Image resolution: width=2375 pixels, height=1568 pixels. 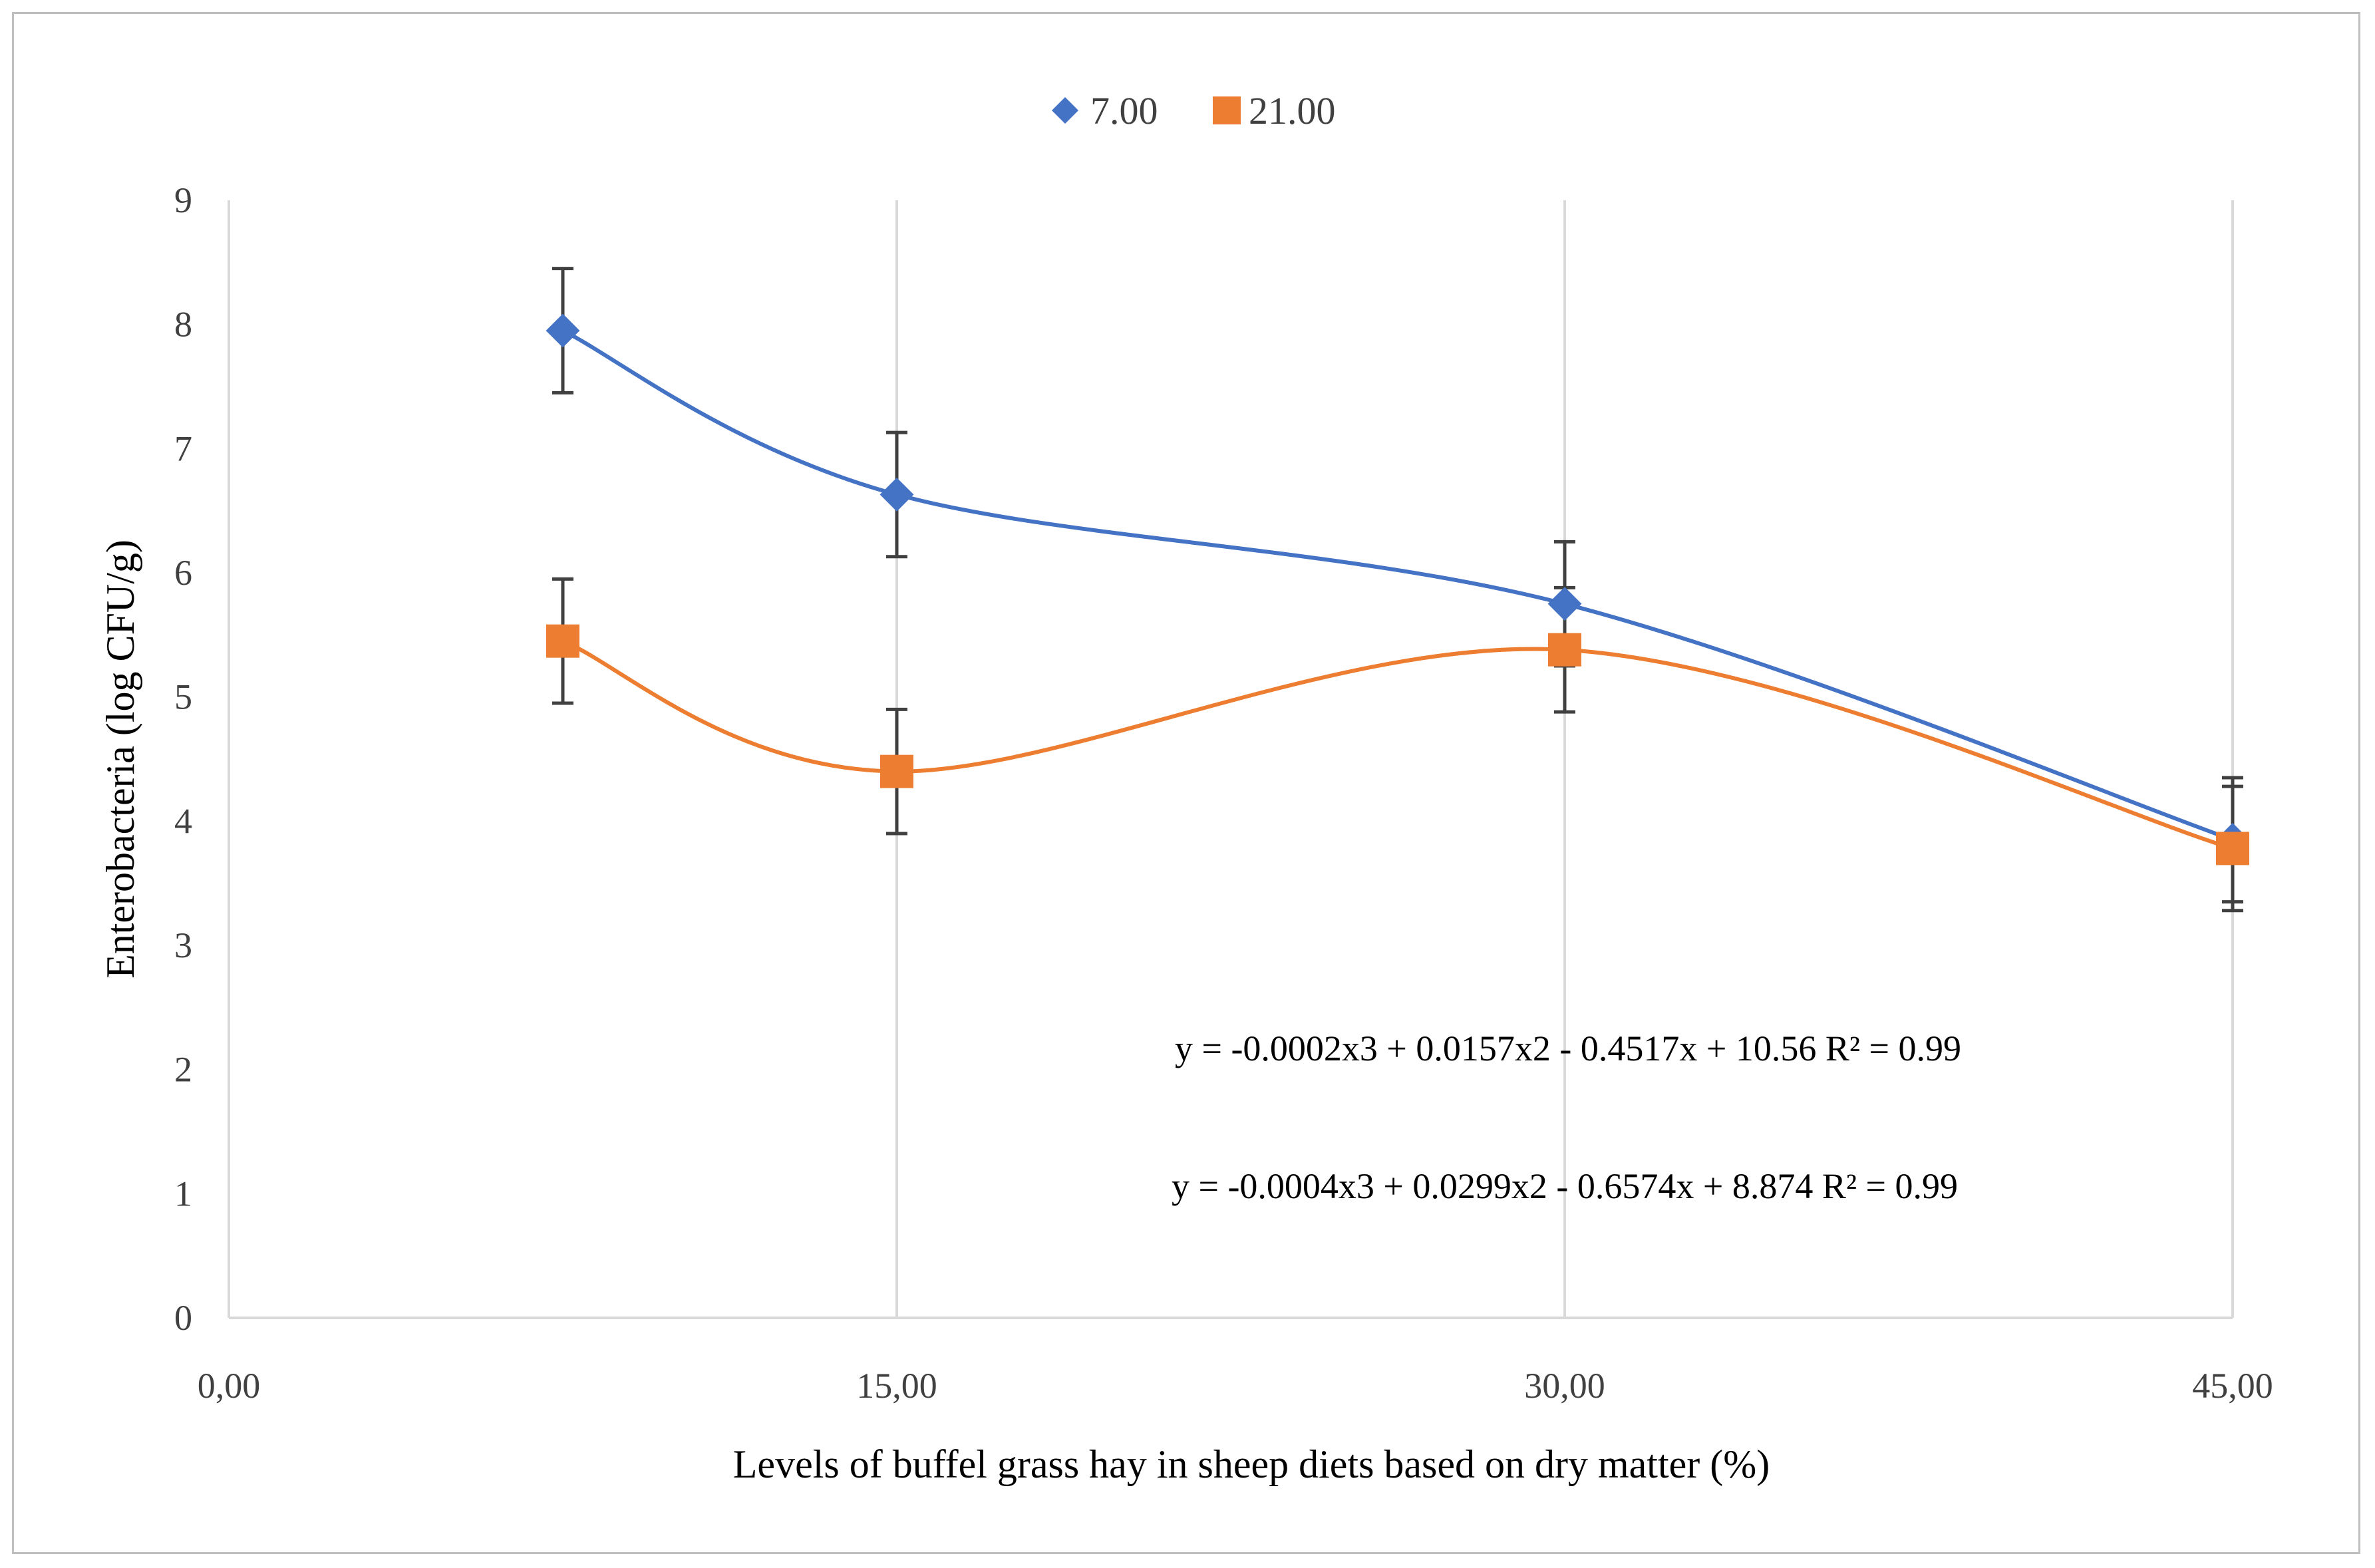 I want to click on legend-marker-square, so click(x=1227, y=110).